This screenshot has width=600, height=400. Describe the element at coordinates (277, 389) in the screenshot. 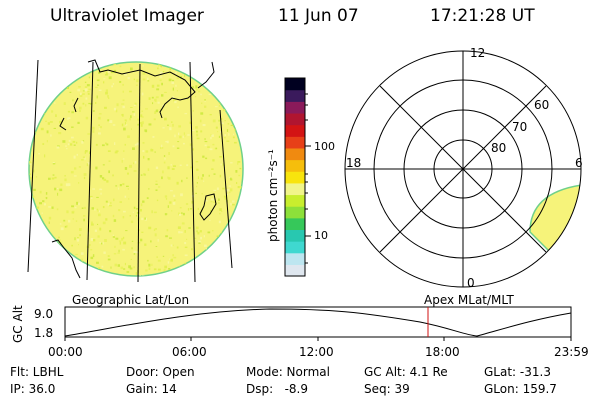

I see `status-dsp: Dsp: -8.9` at that location.